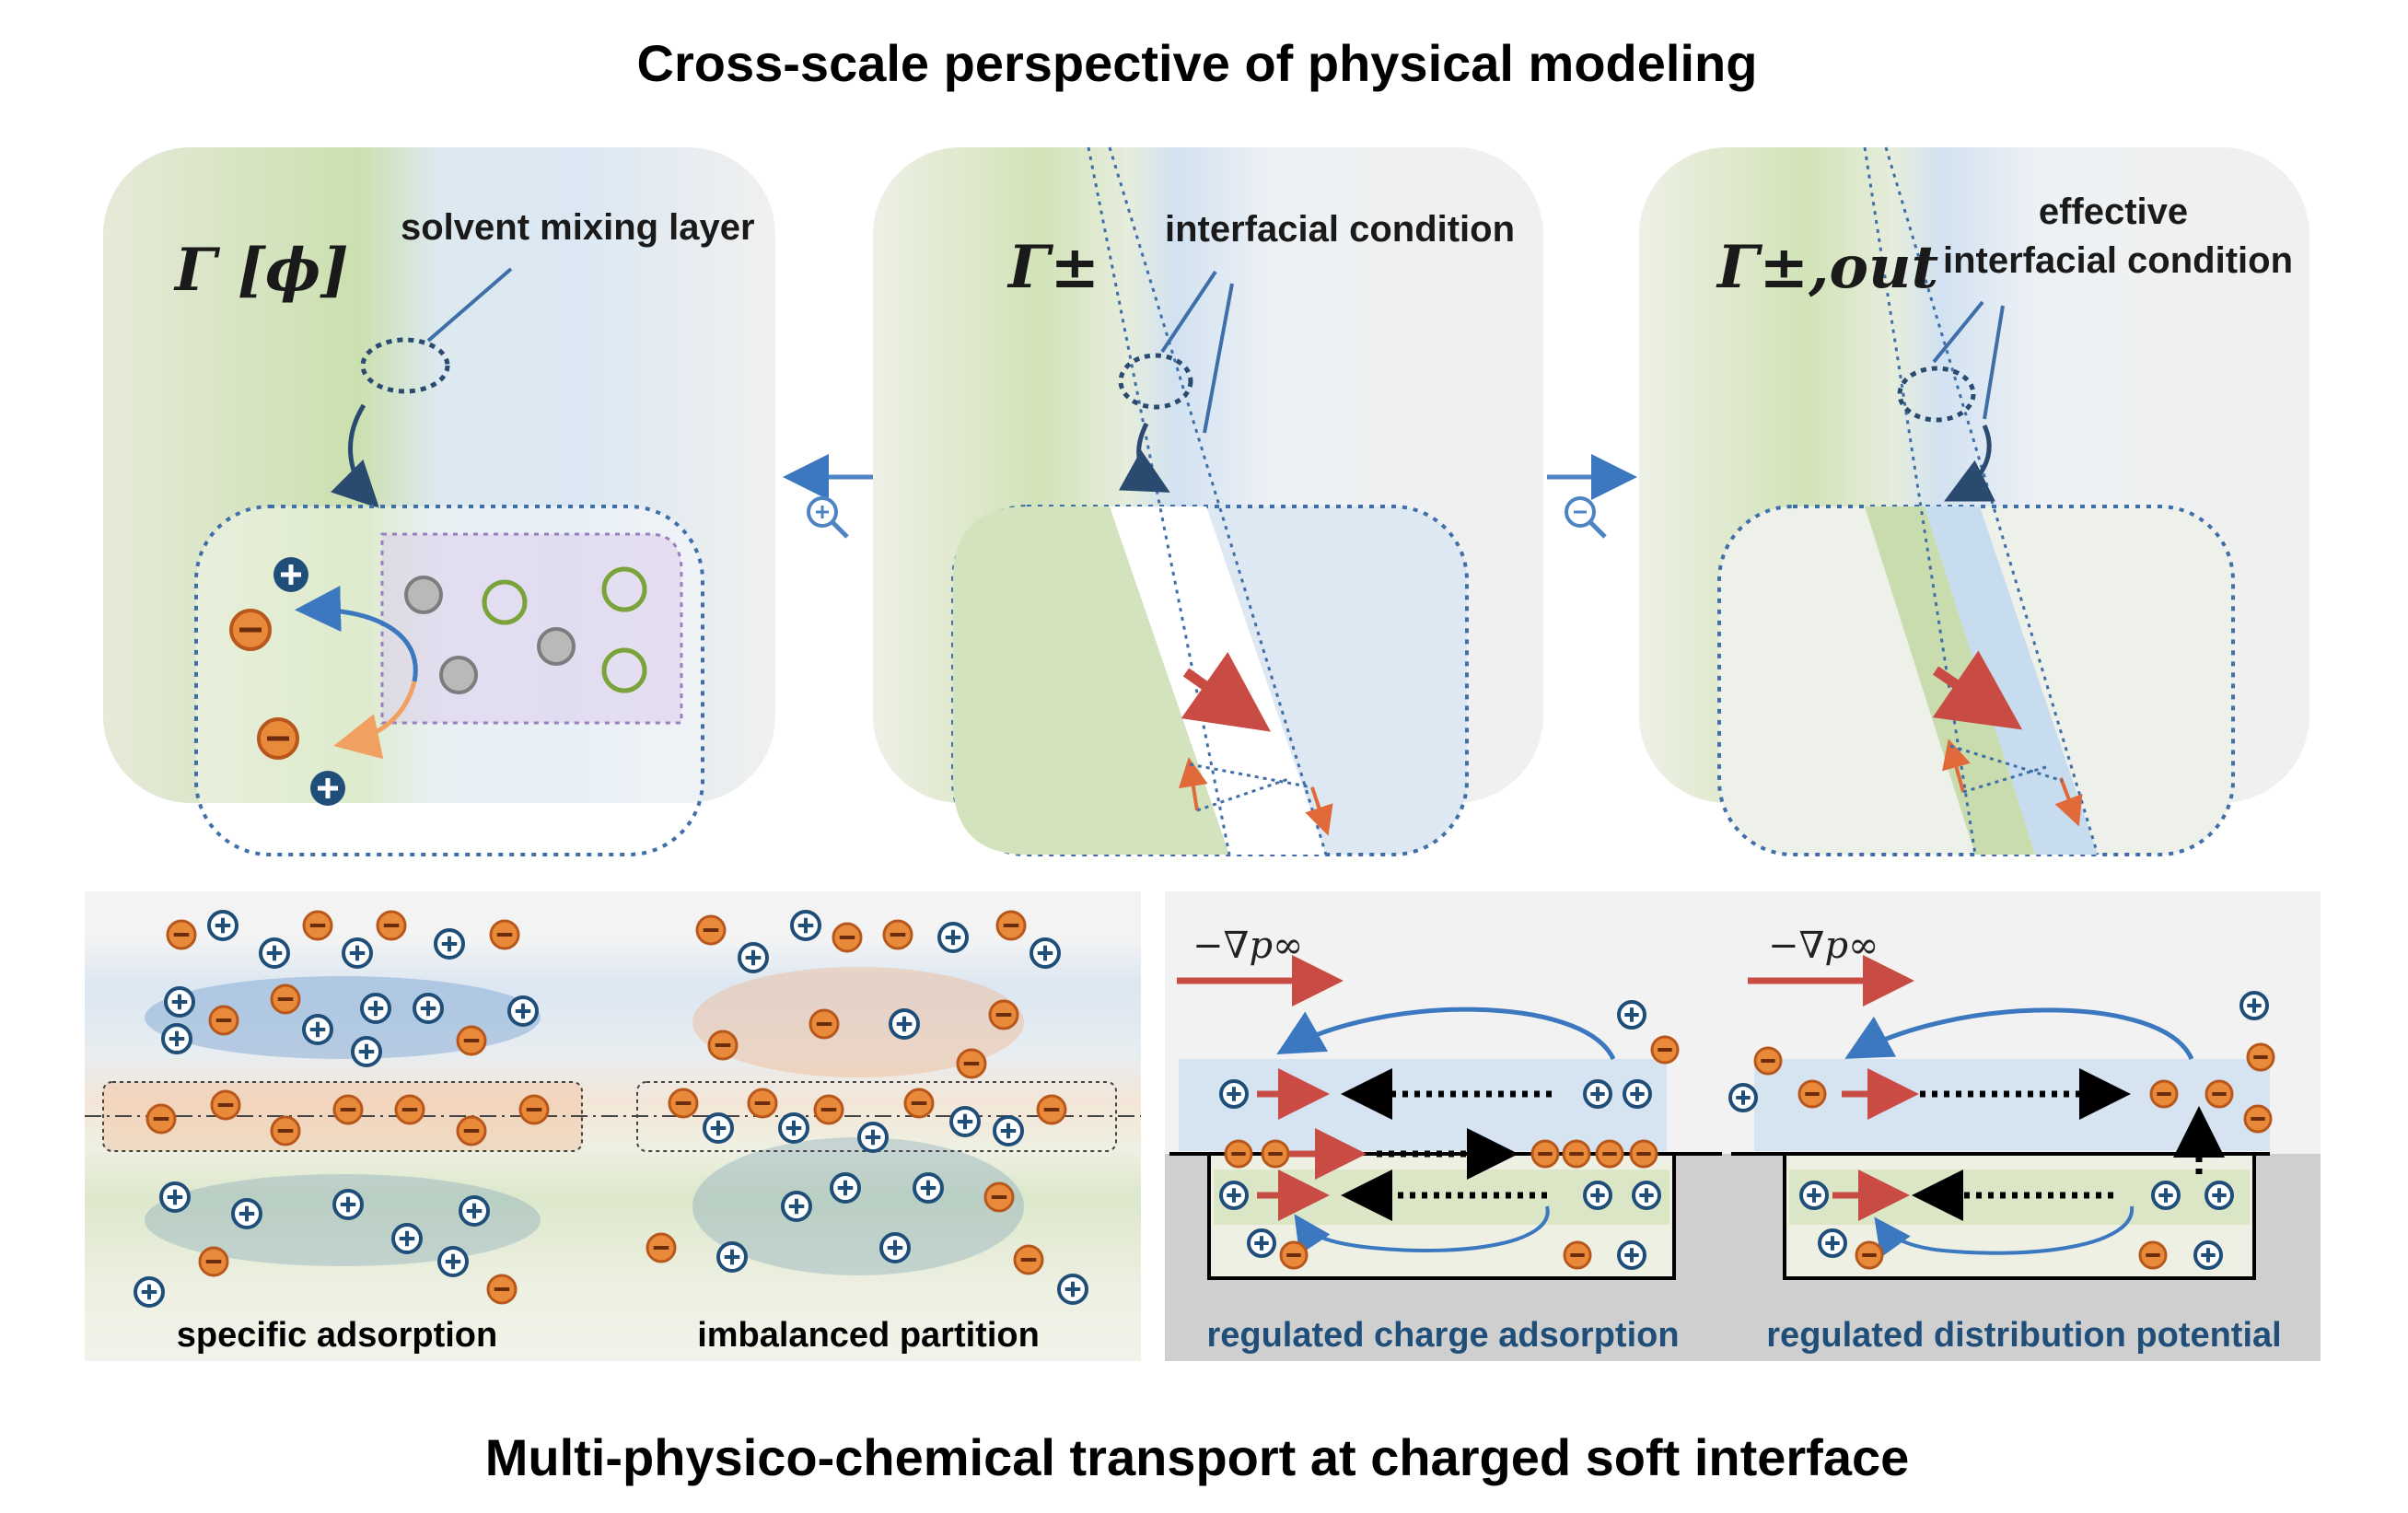 This screenshot has height=1513, width=2408. What do you see at coordinates (868, 1335) in the screenshot?
I see `caption-imbalanced-partition: imbalanced partition` at bounding box center [868, 1335].